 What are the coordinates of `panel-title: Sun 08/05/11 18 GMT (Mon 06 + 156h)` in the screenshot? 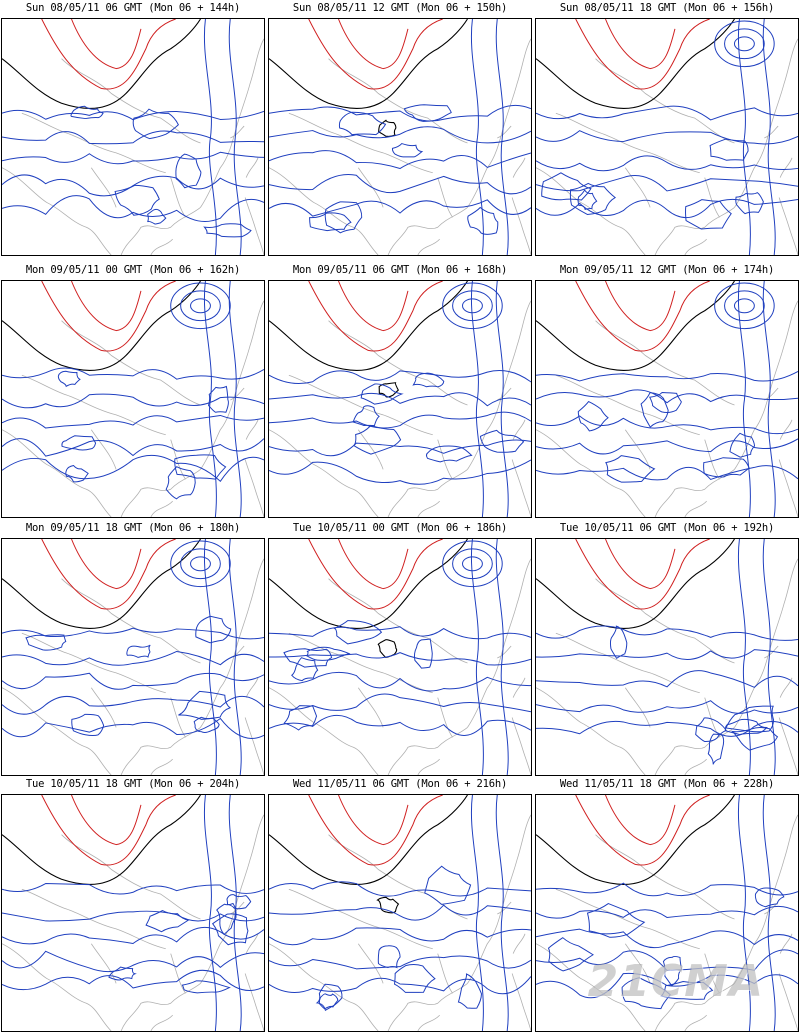 It's located at (667, 8).